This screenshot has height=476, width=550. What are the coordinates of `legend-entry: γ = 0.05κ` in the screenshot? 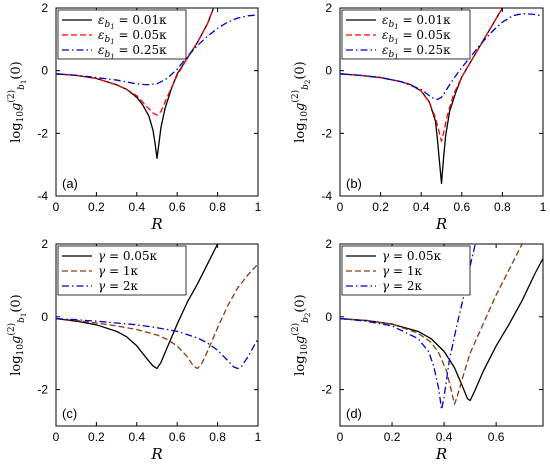 It's located at (128, 256).